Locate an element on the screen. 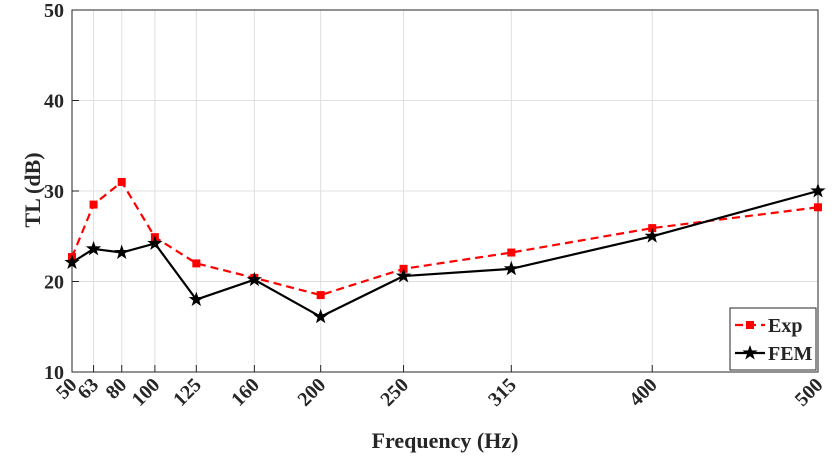  y-tick-label: 20 is located at coordinates (54, 283).